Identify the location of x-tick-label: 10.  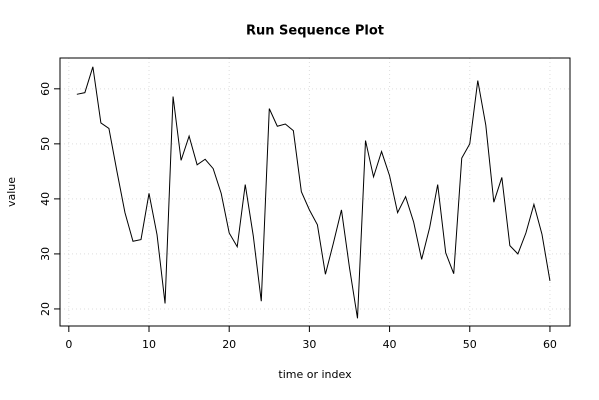
(149, 344).